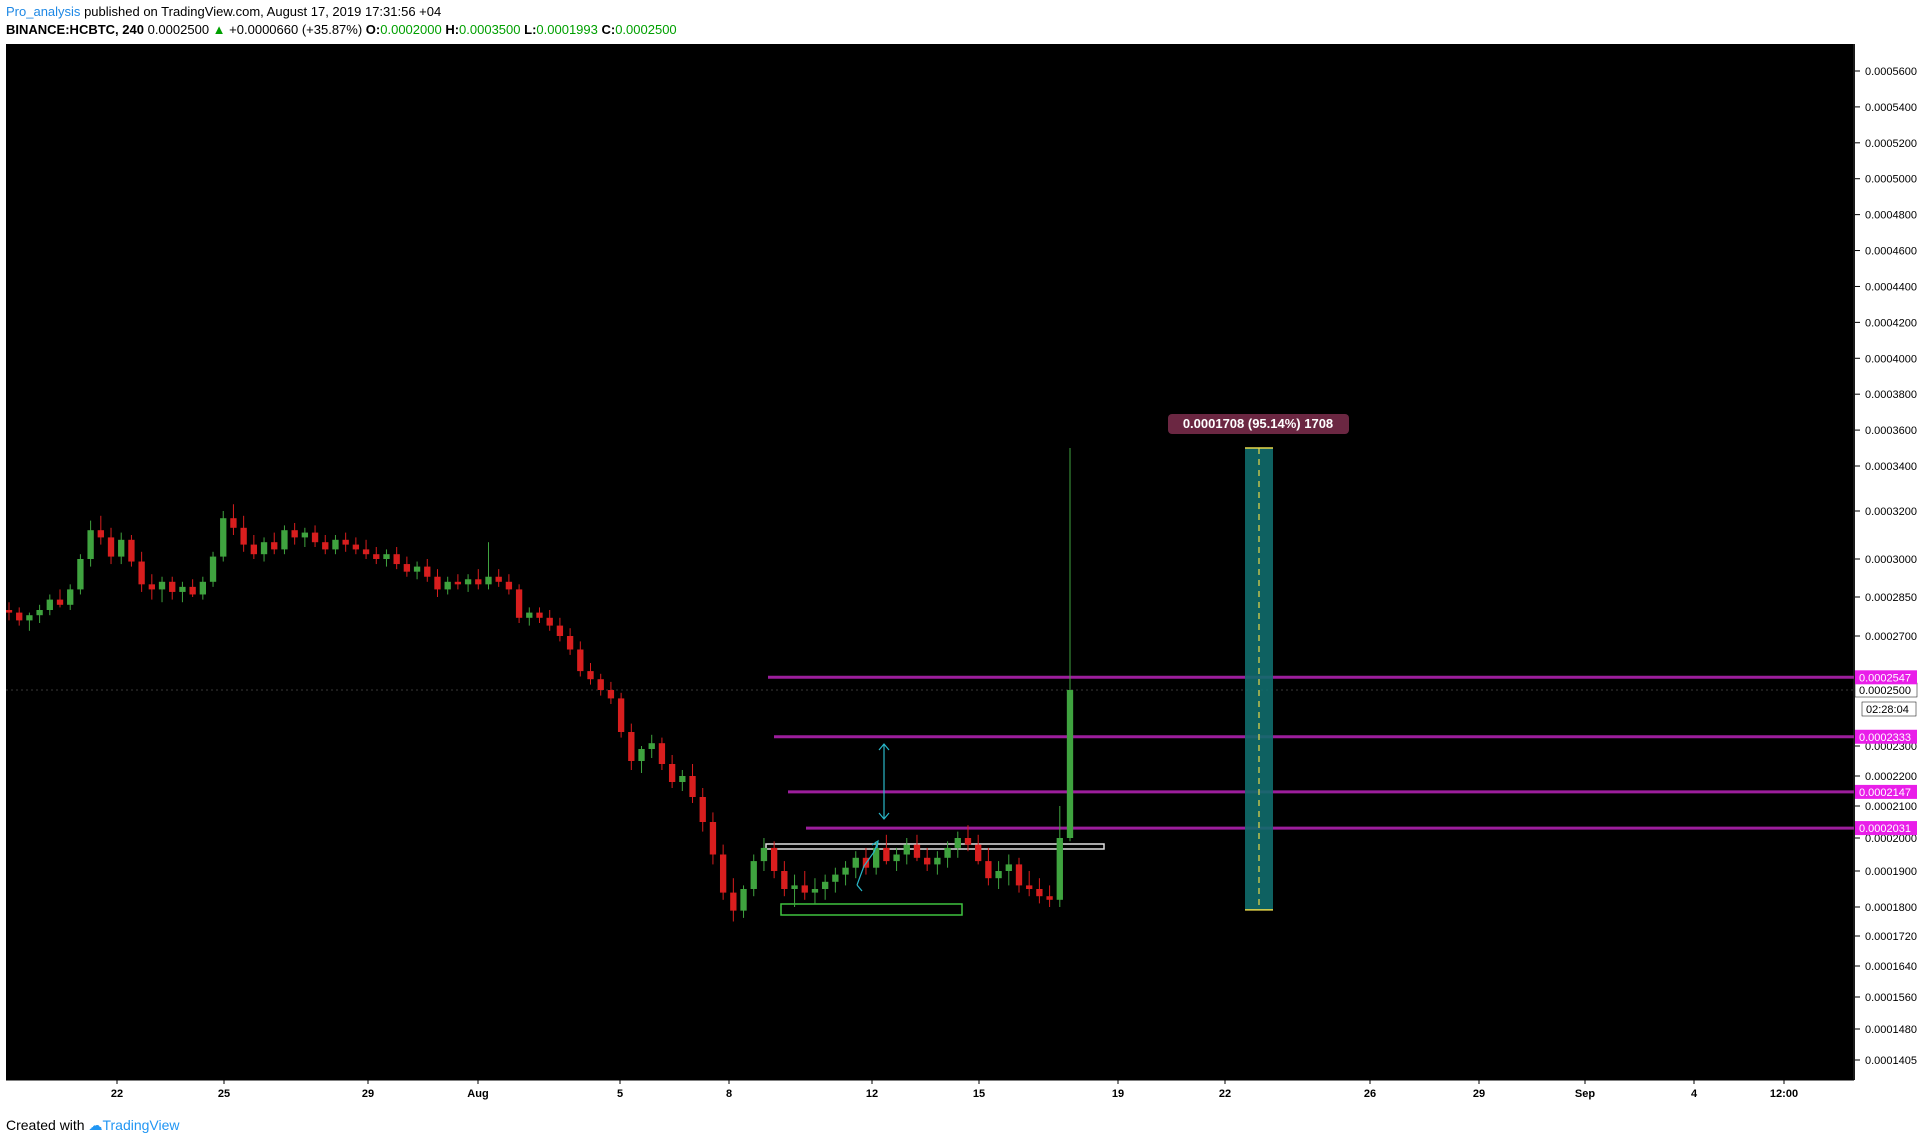  What do you see at coordinates (884, 816) in the screenshot?
I see `double-arrow-down-head` at bounding box center [884, 816].